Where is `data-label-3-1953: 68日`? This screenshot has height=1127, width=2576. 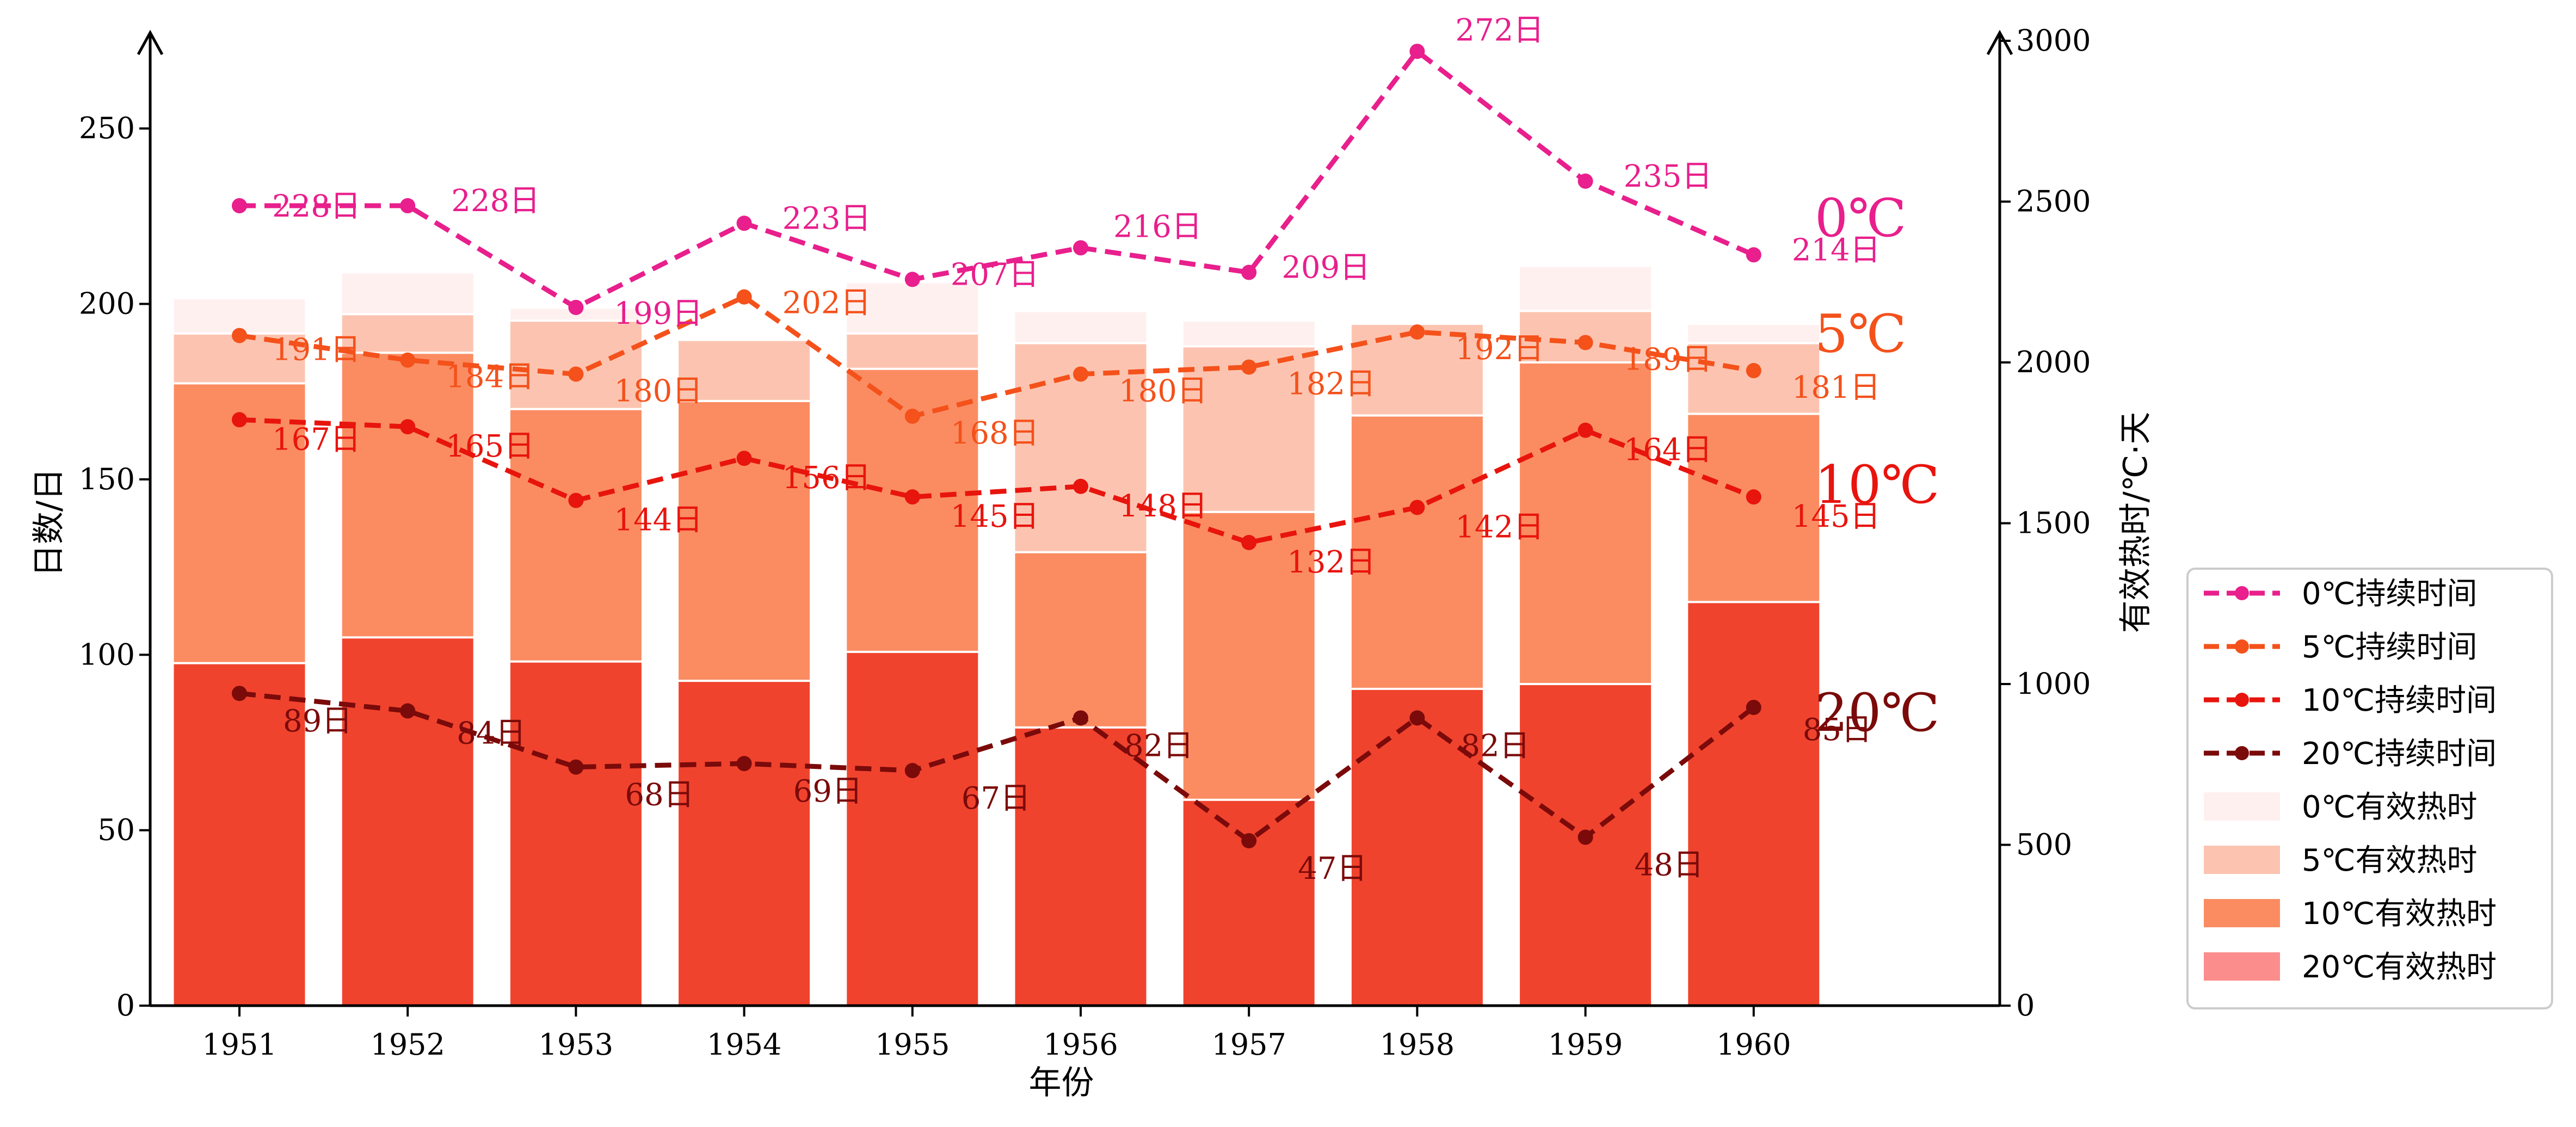
data-label-3-1953: 68日 is located at coordinates (659, 795).